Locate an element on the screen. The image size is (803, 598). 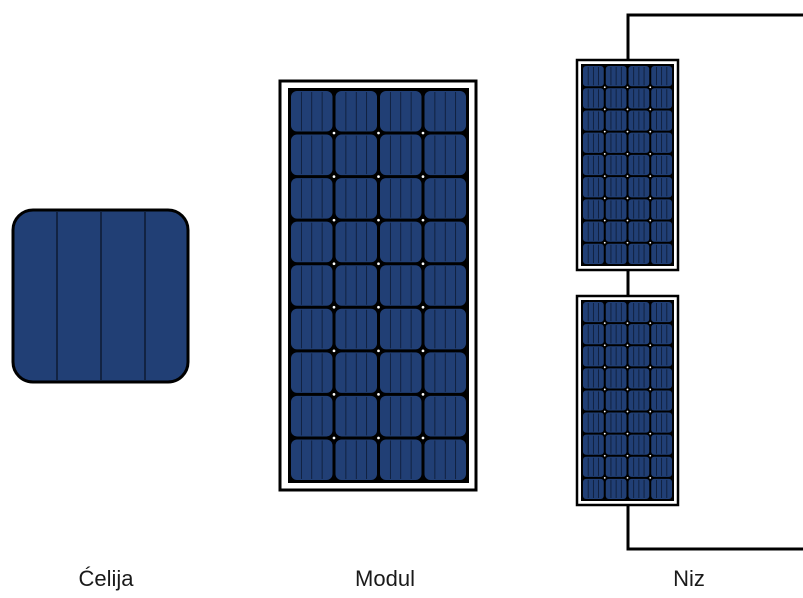
array-module-top-cell-grid is located at coordinates (627, 165).